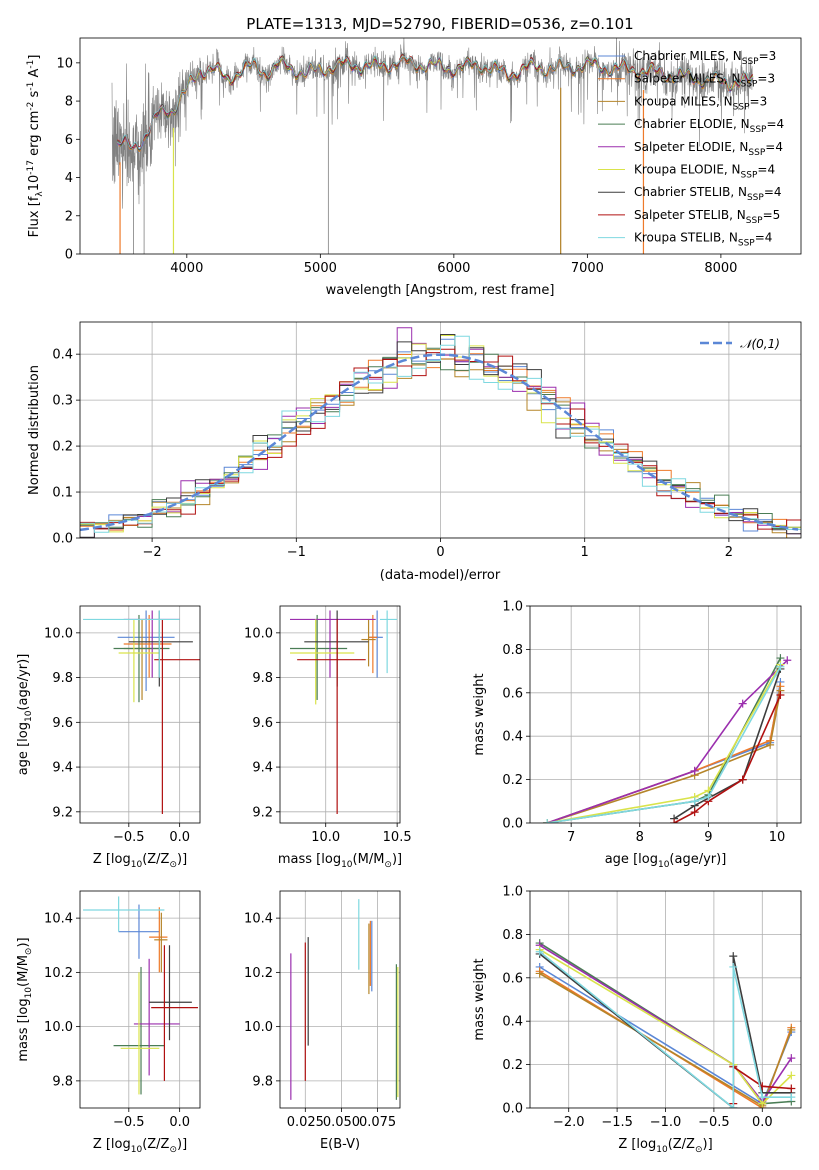 The image size is (819, 1170). I want to click on normal-reference-curve, so click(439, 442).